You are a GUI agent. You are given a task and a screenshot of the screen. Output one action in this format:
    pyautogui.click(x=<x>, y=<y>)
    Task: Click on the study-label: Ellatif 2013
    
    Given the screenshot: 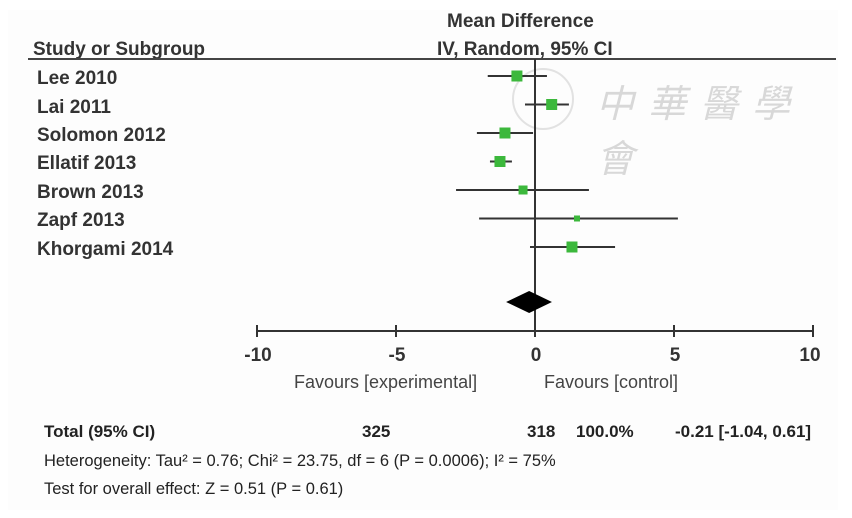 What is the action you would take?
    pyautogui.click(x=87, y=163)
    